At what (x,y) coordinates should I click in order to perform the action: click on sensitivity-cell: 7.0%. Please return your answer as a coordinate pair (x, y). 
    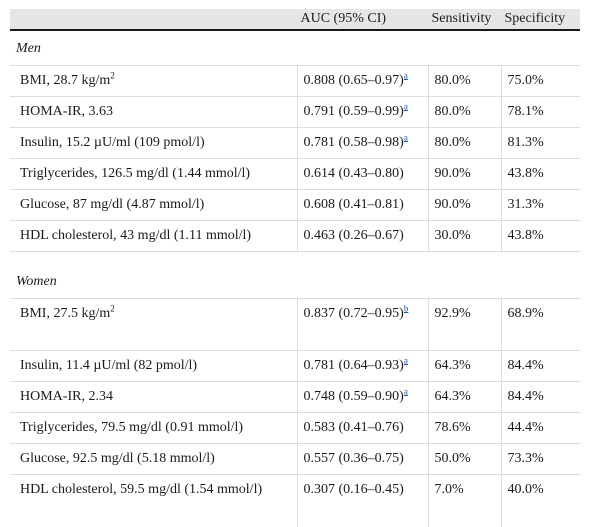
    Looking at the image, I should click on (464, 500).